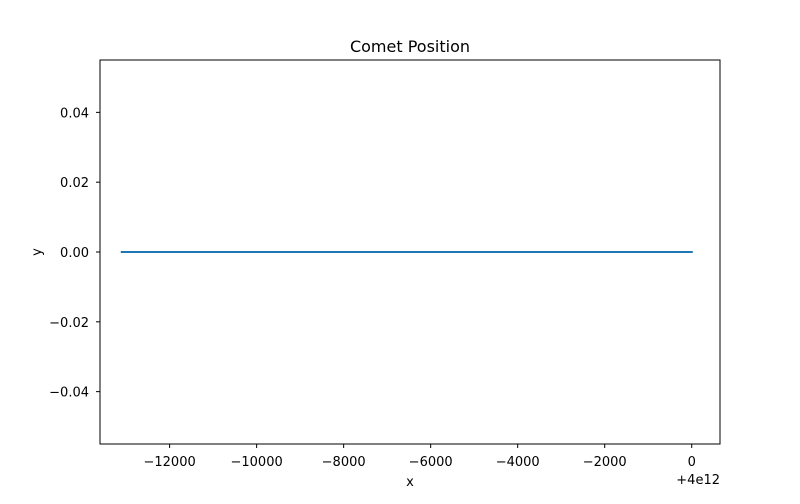  I want to click on y-tick-label: −0.02, so click(69, 323).